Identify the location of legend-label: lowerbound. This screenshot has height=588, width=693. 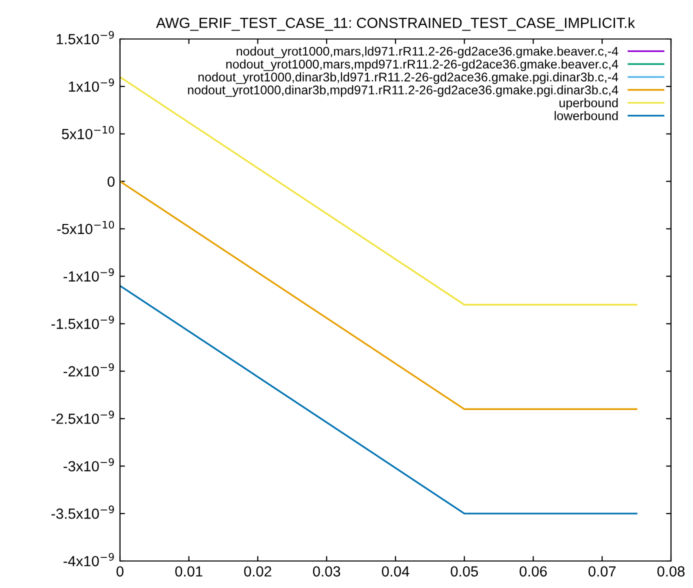
(586, 115).